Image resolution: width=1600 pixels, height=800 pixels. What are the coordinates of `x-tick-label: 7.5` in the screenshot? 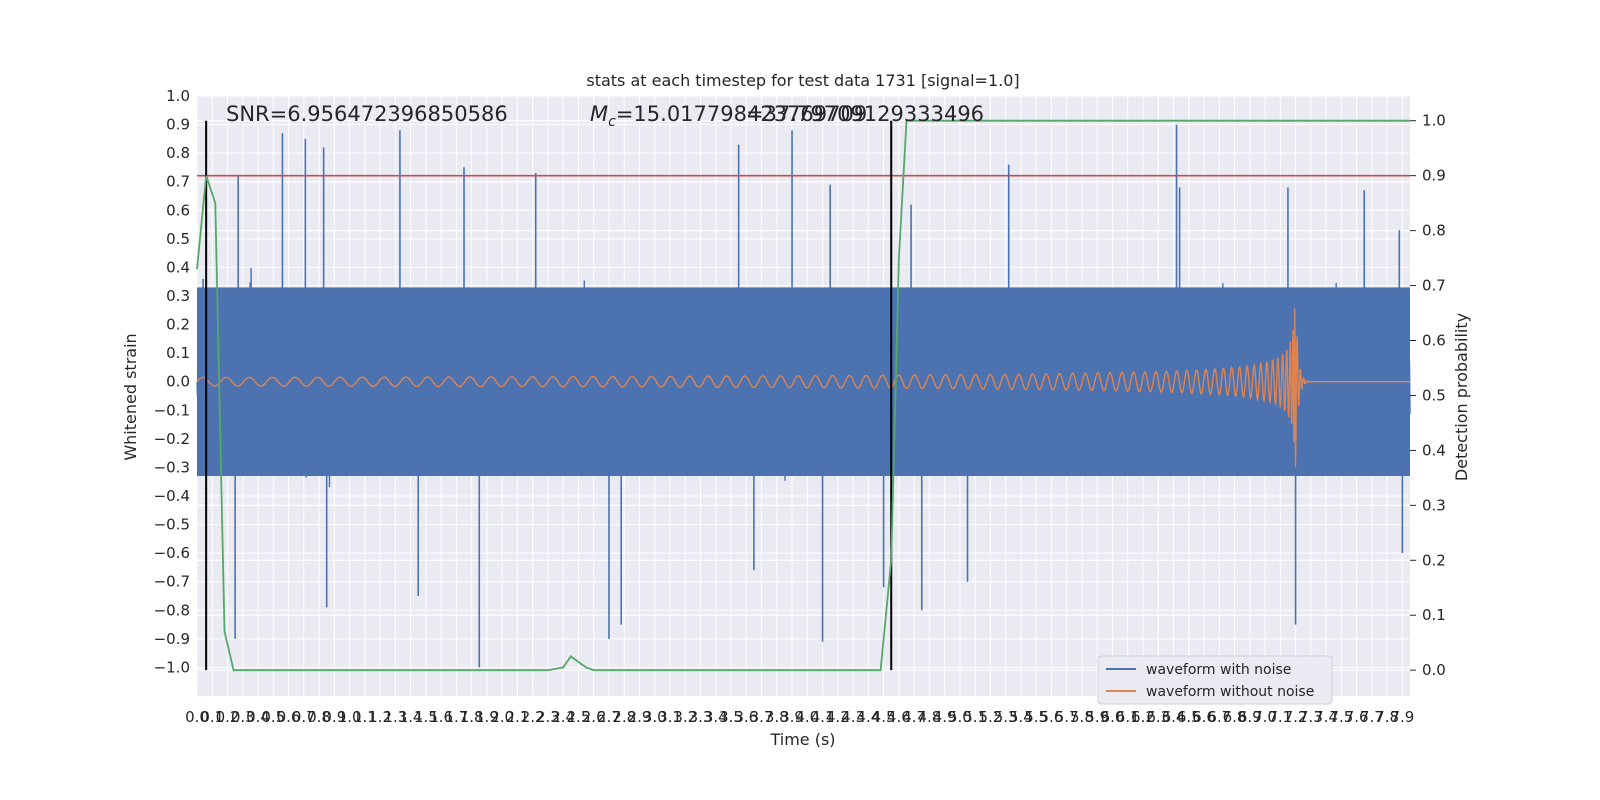 It's located at (1341, 717).